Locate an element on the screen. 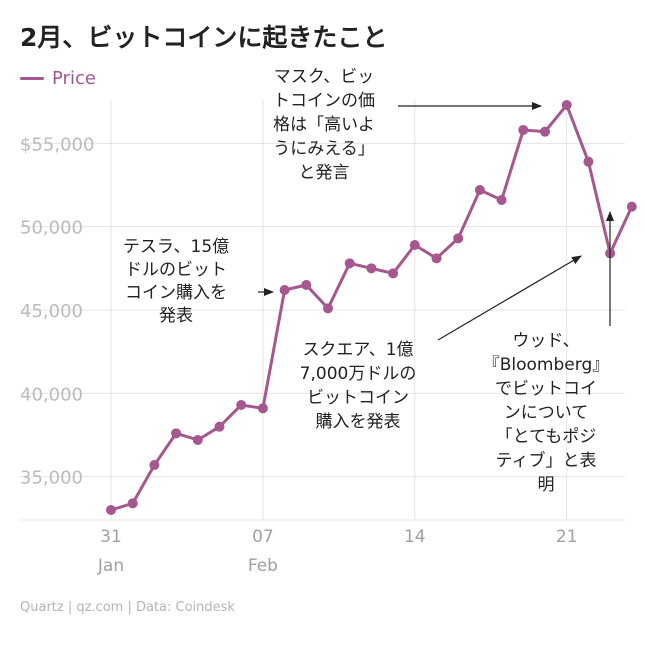 The width and height of the screenshot is (645, 645). annotation-text: トコインの価 is located at coordinates (324, 101).